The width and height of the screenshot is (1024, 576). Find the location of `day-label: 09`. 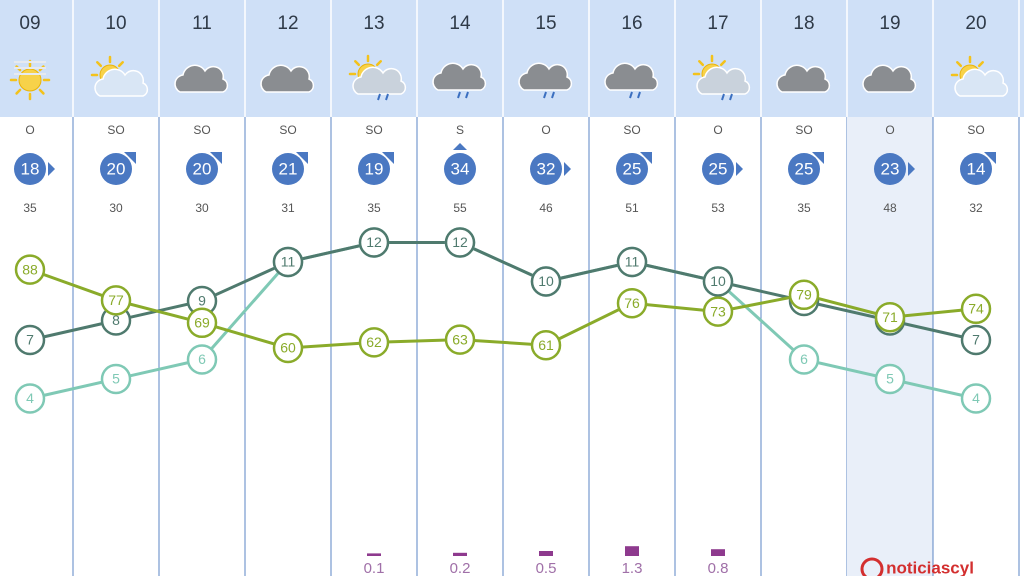

day-label: 09 is located at coordinates (29, 23).